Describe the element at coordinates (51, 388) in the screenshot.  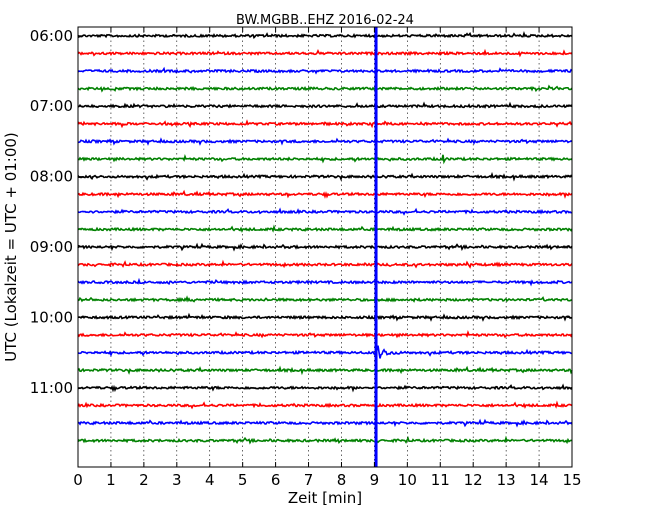
I see `y-tick-label: 11:00` at that location.